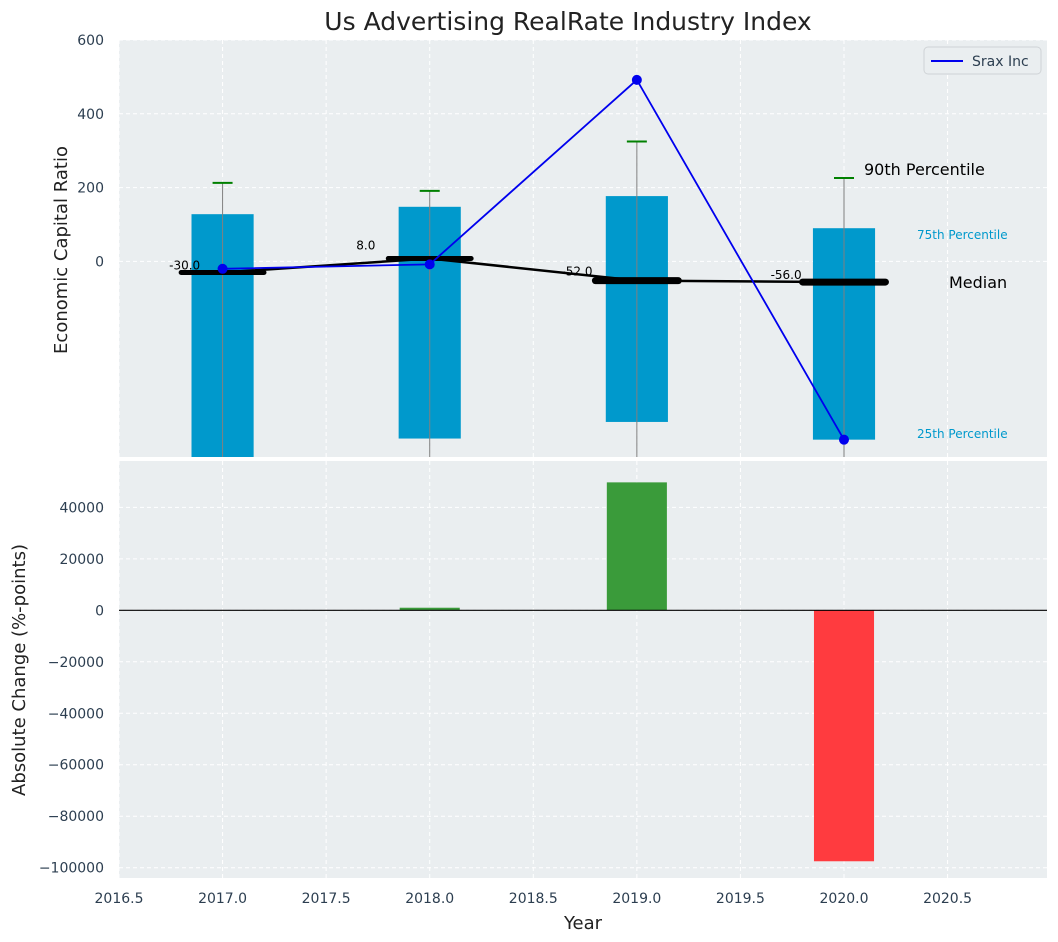 Image resolution: width=1058 pixels, height=942 pixels. What do you see at coordinates (576, 272) in the screenshot?
I see `median-value-label-2019: -52.0` at bounding box center [576, 272].